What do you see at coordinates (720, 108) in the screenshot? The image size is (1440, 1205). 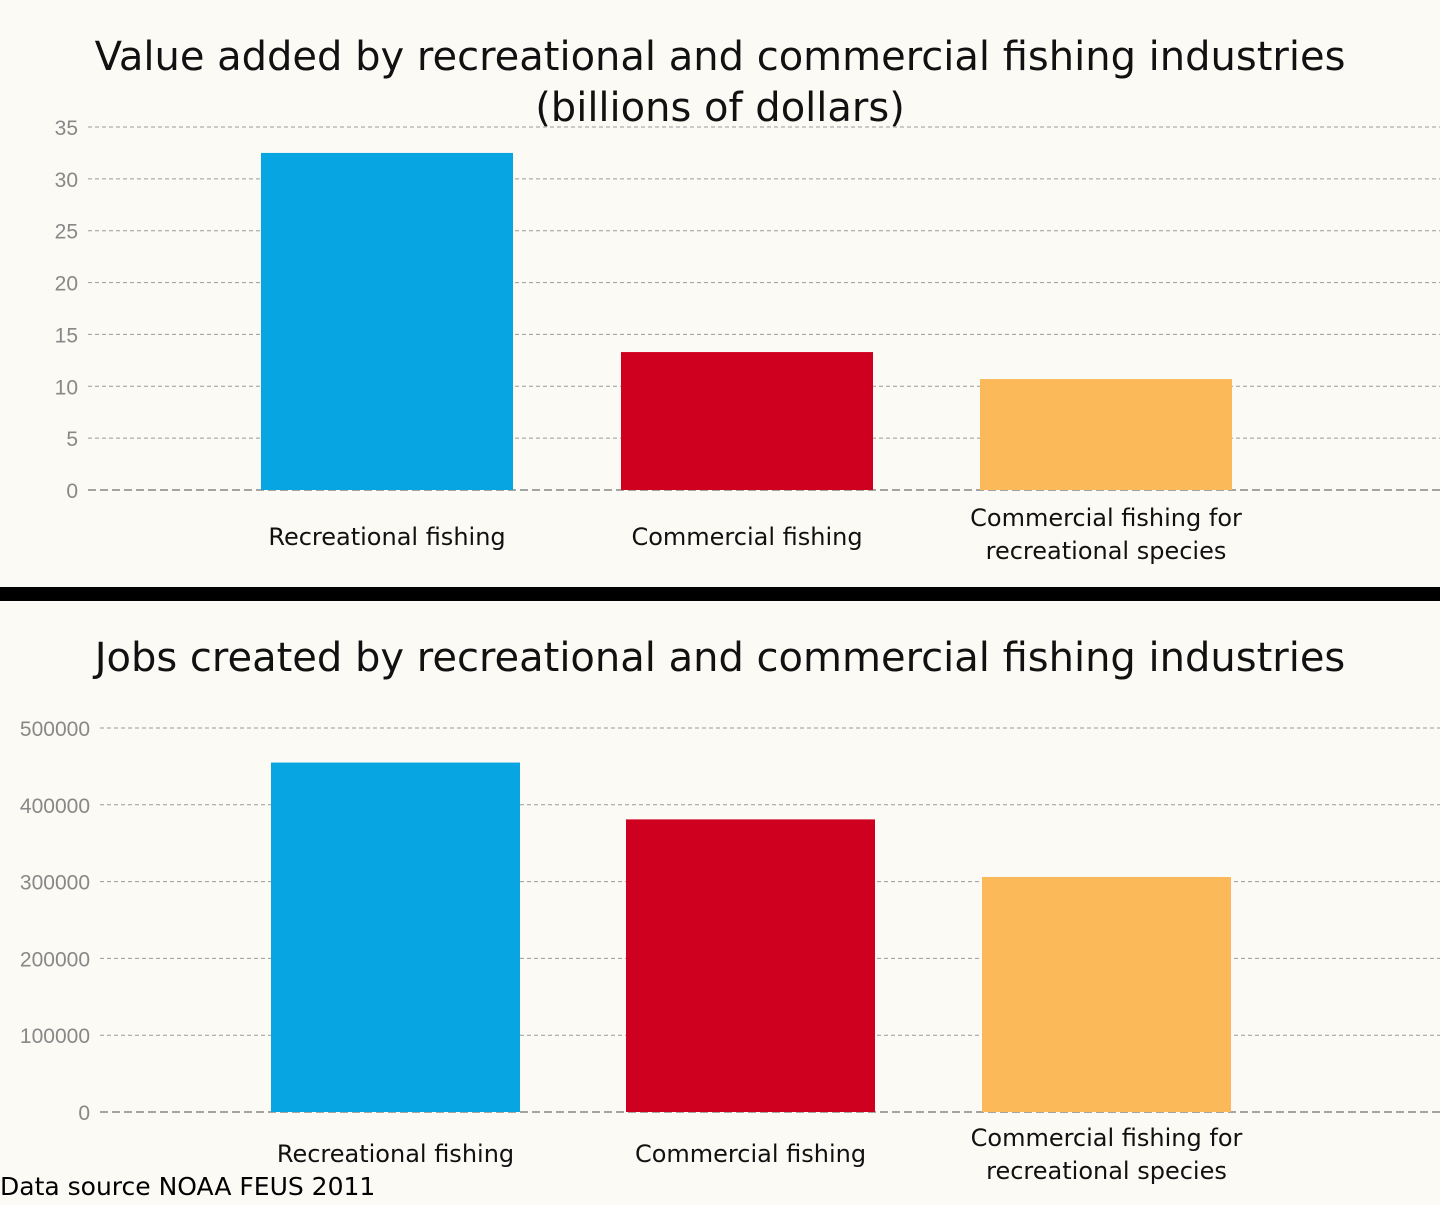 I see `chart-subtitle: (billions of dollars)` at bounding box center [720, 108].